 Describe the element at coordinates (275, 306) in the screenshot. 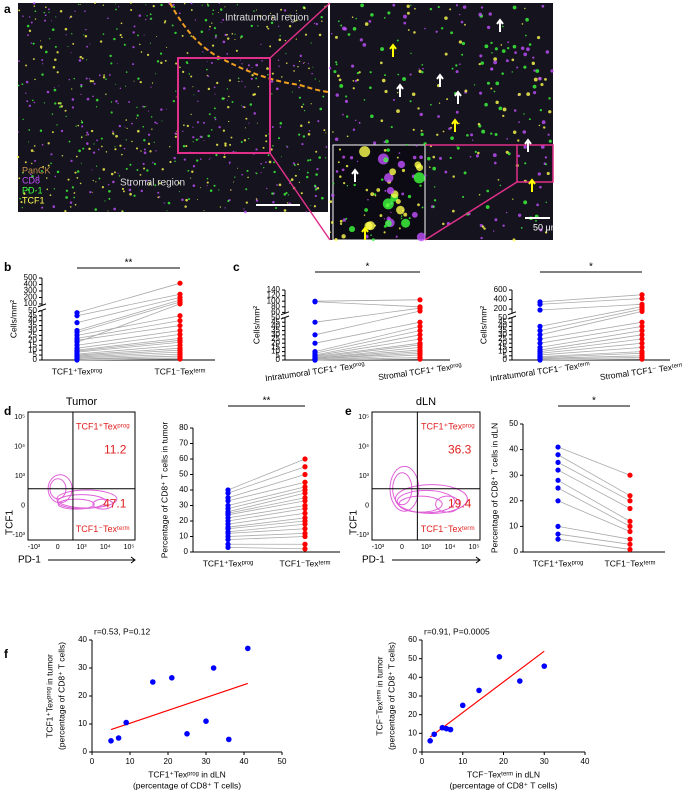

I see `y-tick-label: 80` at that location.